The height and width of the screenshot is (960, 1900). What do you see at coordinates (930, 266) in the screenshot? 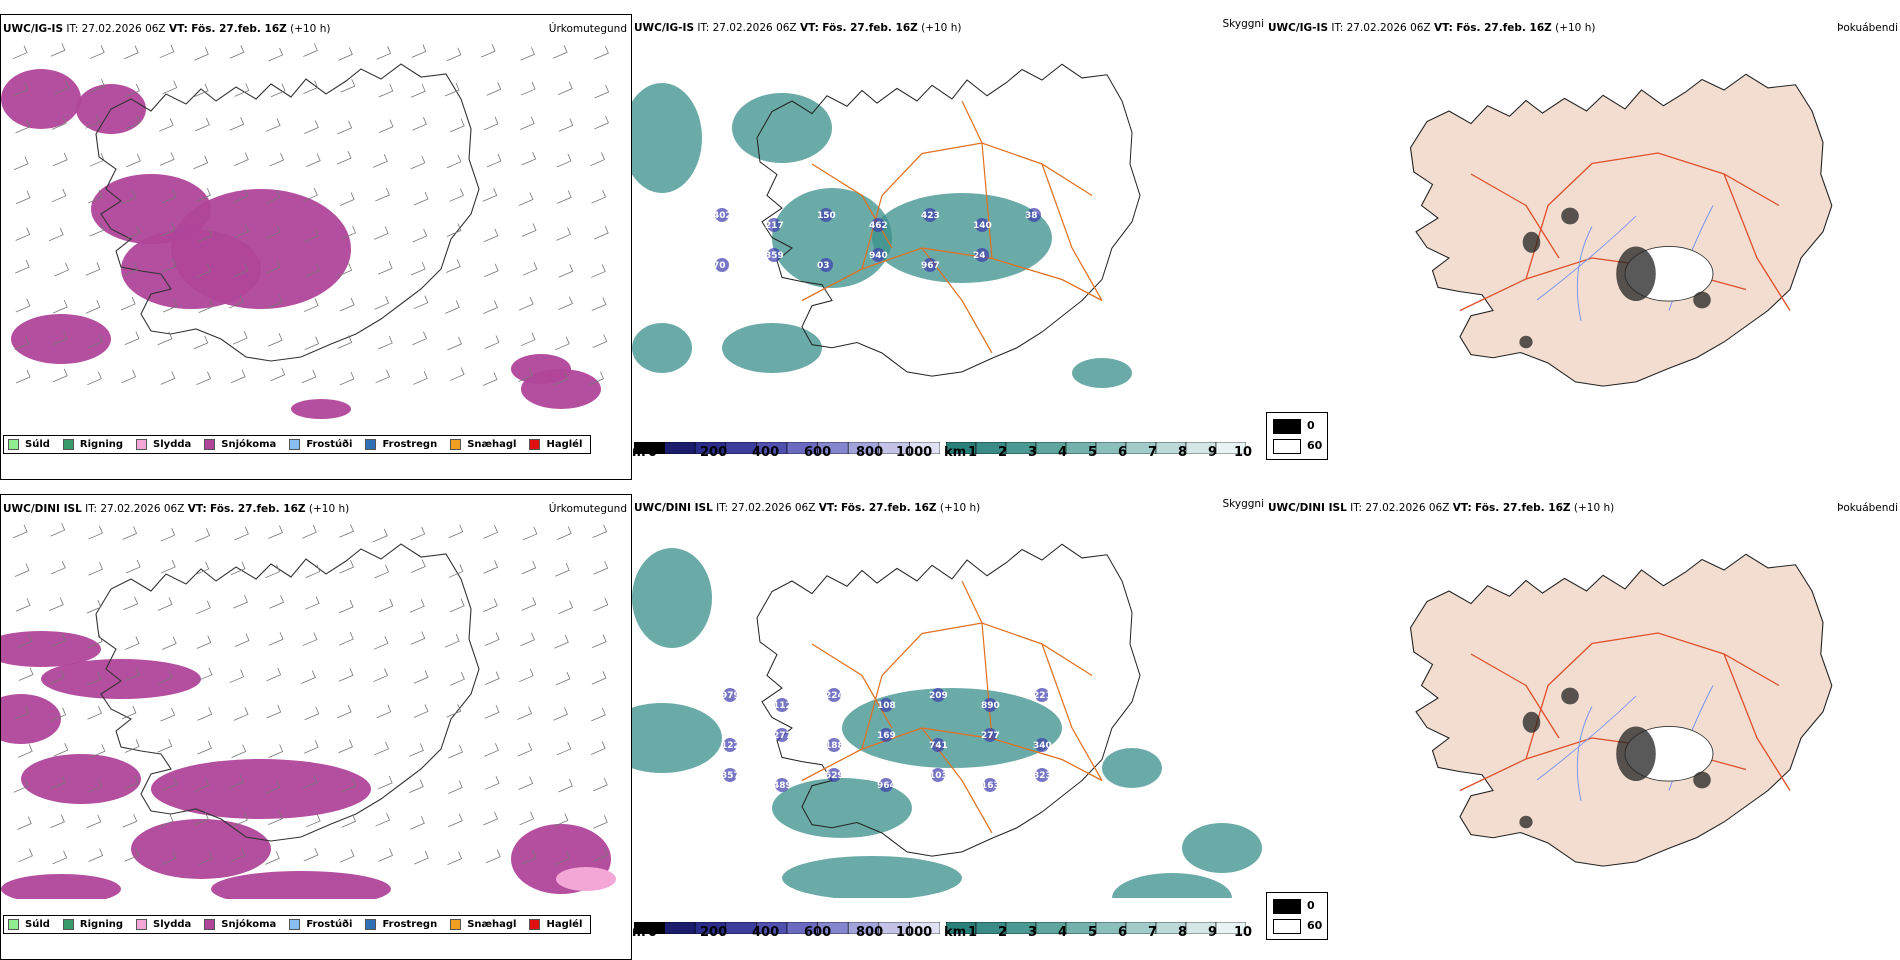
I see `ceiling-value-label: 967` at bounding box center [930, 266].